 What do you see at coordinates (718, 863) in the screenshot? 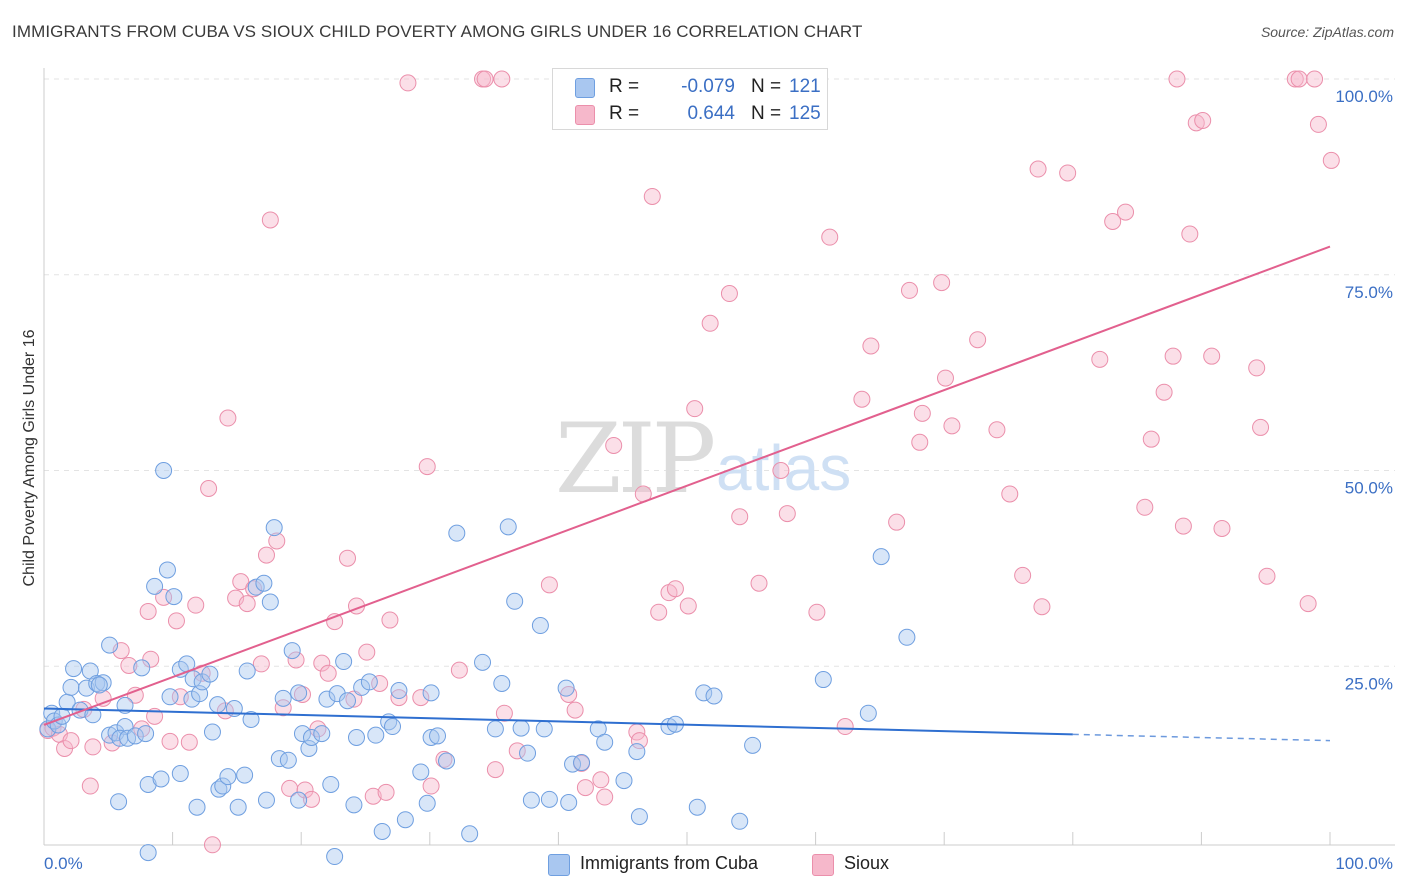
I see `x-tick-labels: 0.0% 100.0%` at bounding box center [718, 863].